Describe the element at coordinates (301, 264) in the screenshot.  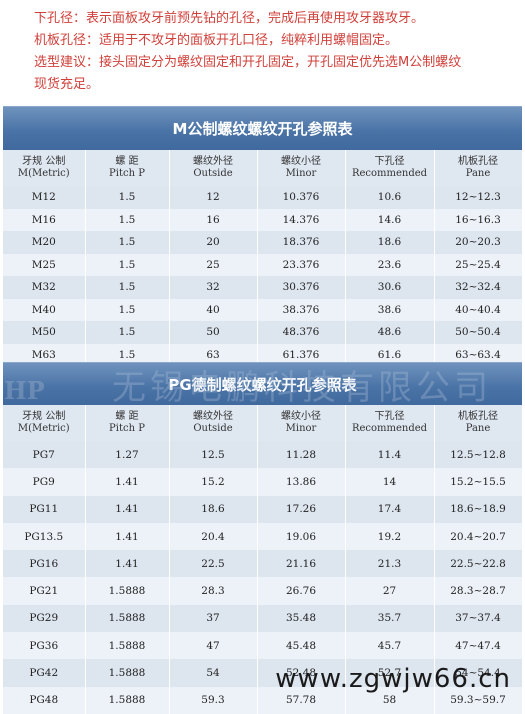
I see `cell-minor: 23.376` at that location.